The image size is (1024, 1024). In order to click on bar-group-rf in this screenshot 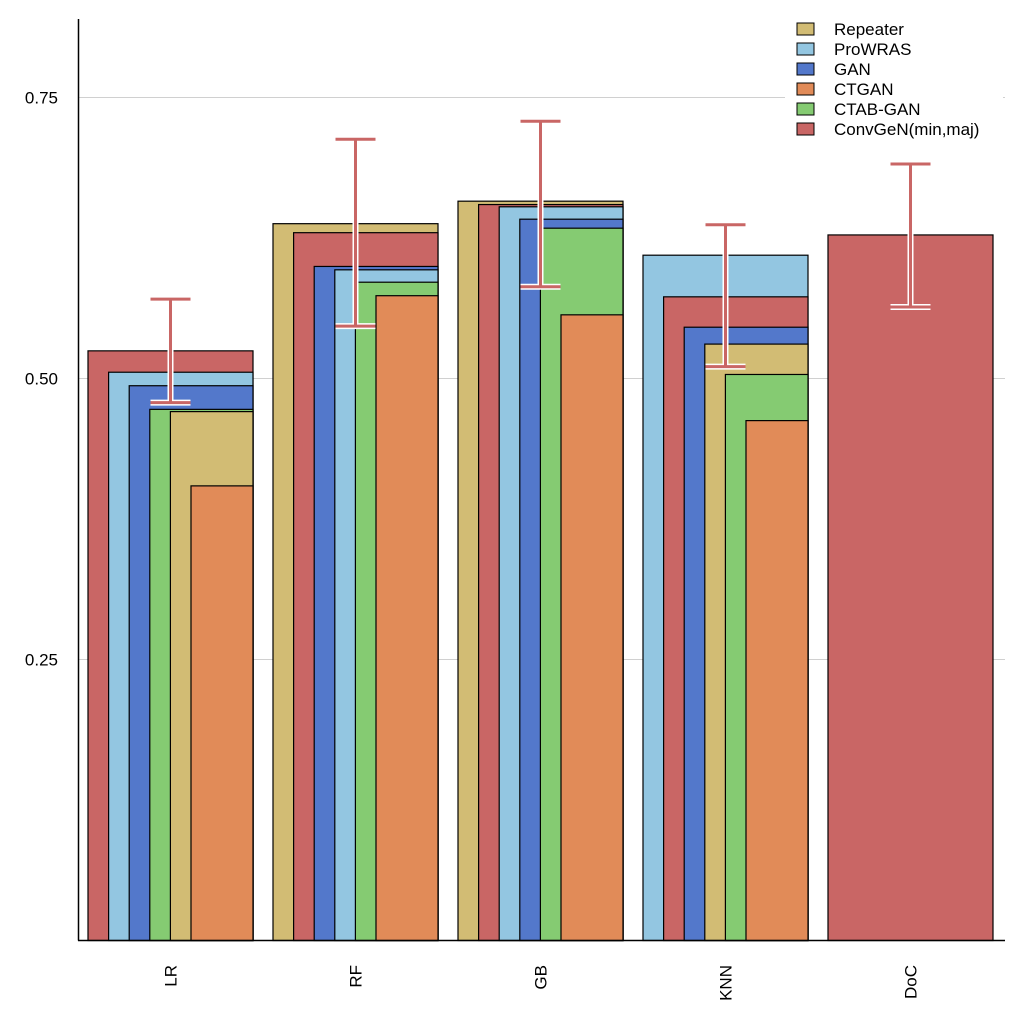, I will do `click(355, 582)`.